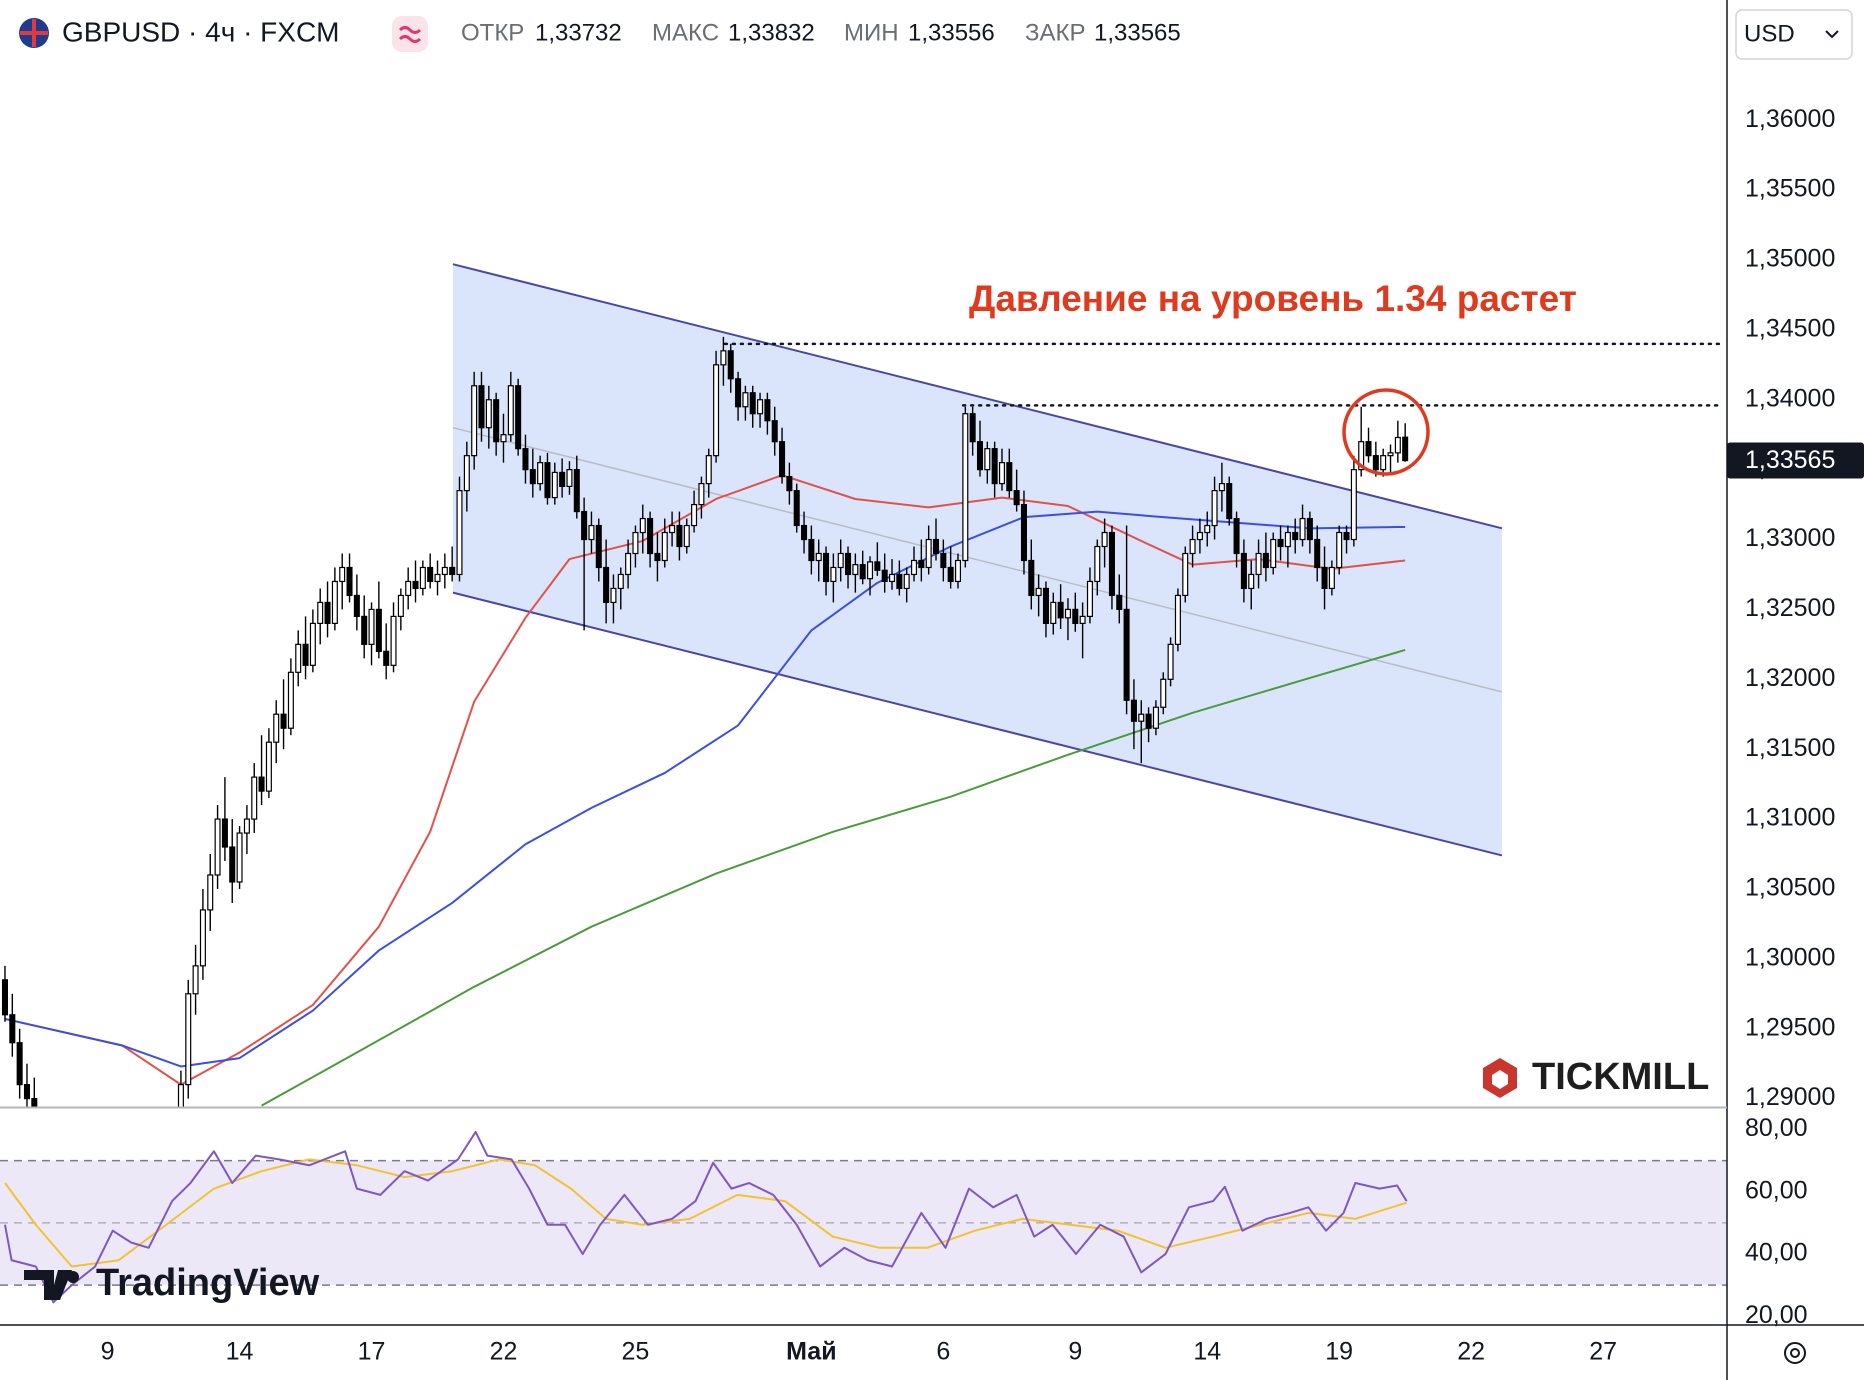 Image resolution: width=1864 pixels, height=1380 pixels. Describe the element at coordinates (811, 1352) in the screenshot. I see `x-tick-label: Май` at that location.